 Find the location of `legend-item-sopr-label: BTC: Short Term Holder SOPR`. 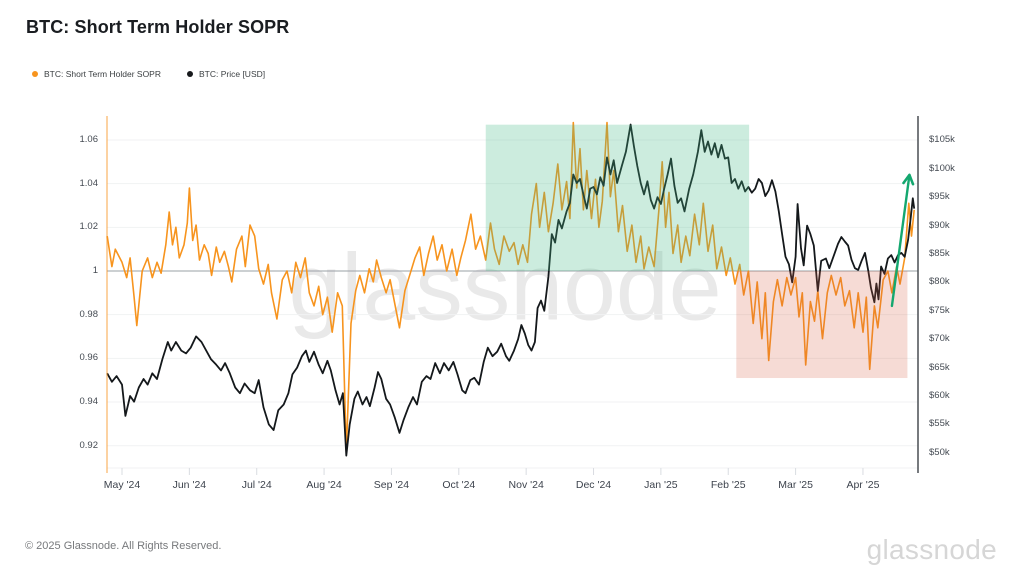

legend-item-sopr-label: BTC: Short Term Holder SOPR is located at coordinates (102, 74).